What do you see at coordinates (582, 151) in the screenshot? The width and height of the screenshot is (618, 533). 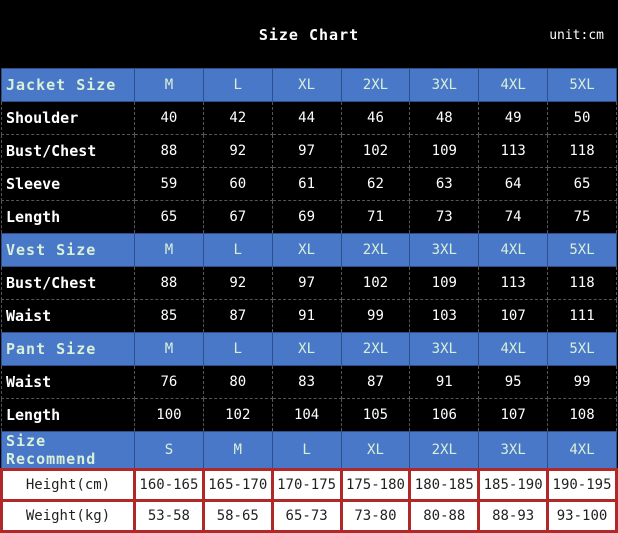 I see `cell: 118` at bounding box center [582, 151].